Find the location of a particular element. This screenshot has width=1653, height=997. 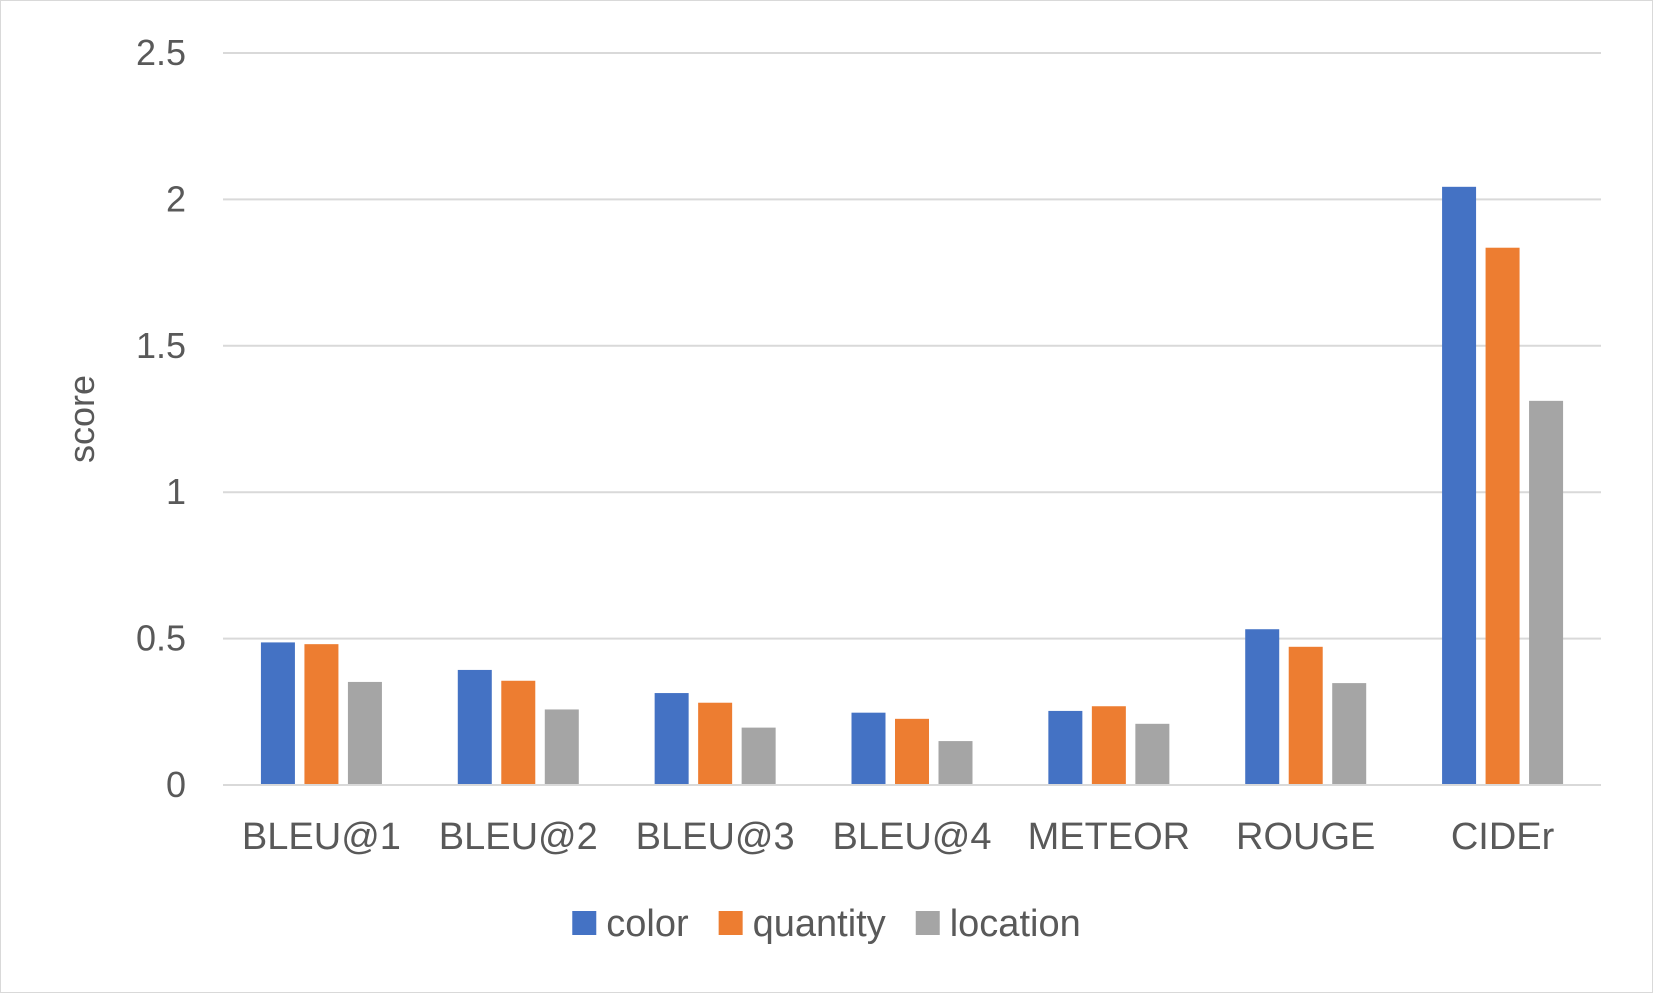

bar-location-bleu1 is located at coordinates (364, 733).